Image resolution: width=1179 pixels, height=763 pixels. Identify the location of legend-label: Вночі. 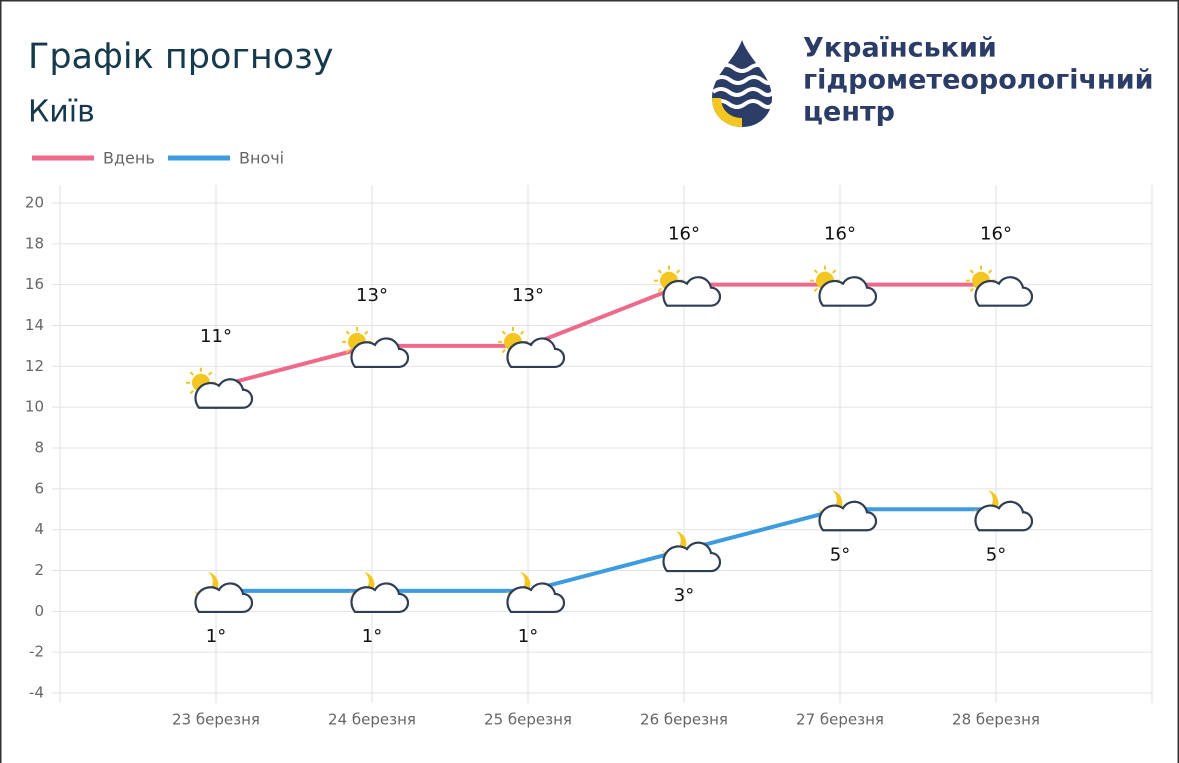
(261, 158).